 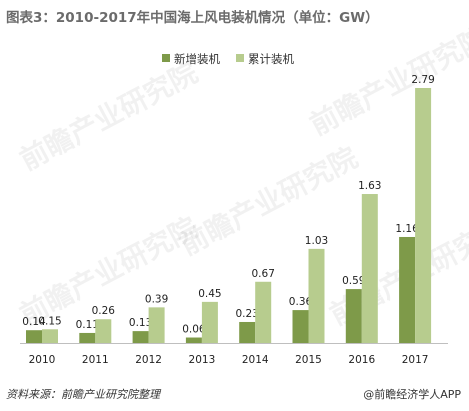 I want to click on x-tick-label: 2016, so click(x=361, y=360).